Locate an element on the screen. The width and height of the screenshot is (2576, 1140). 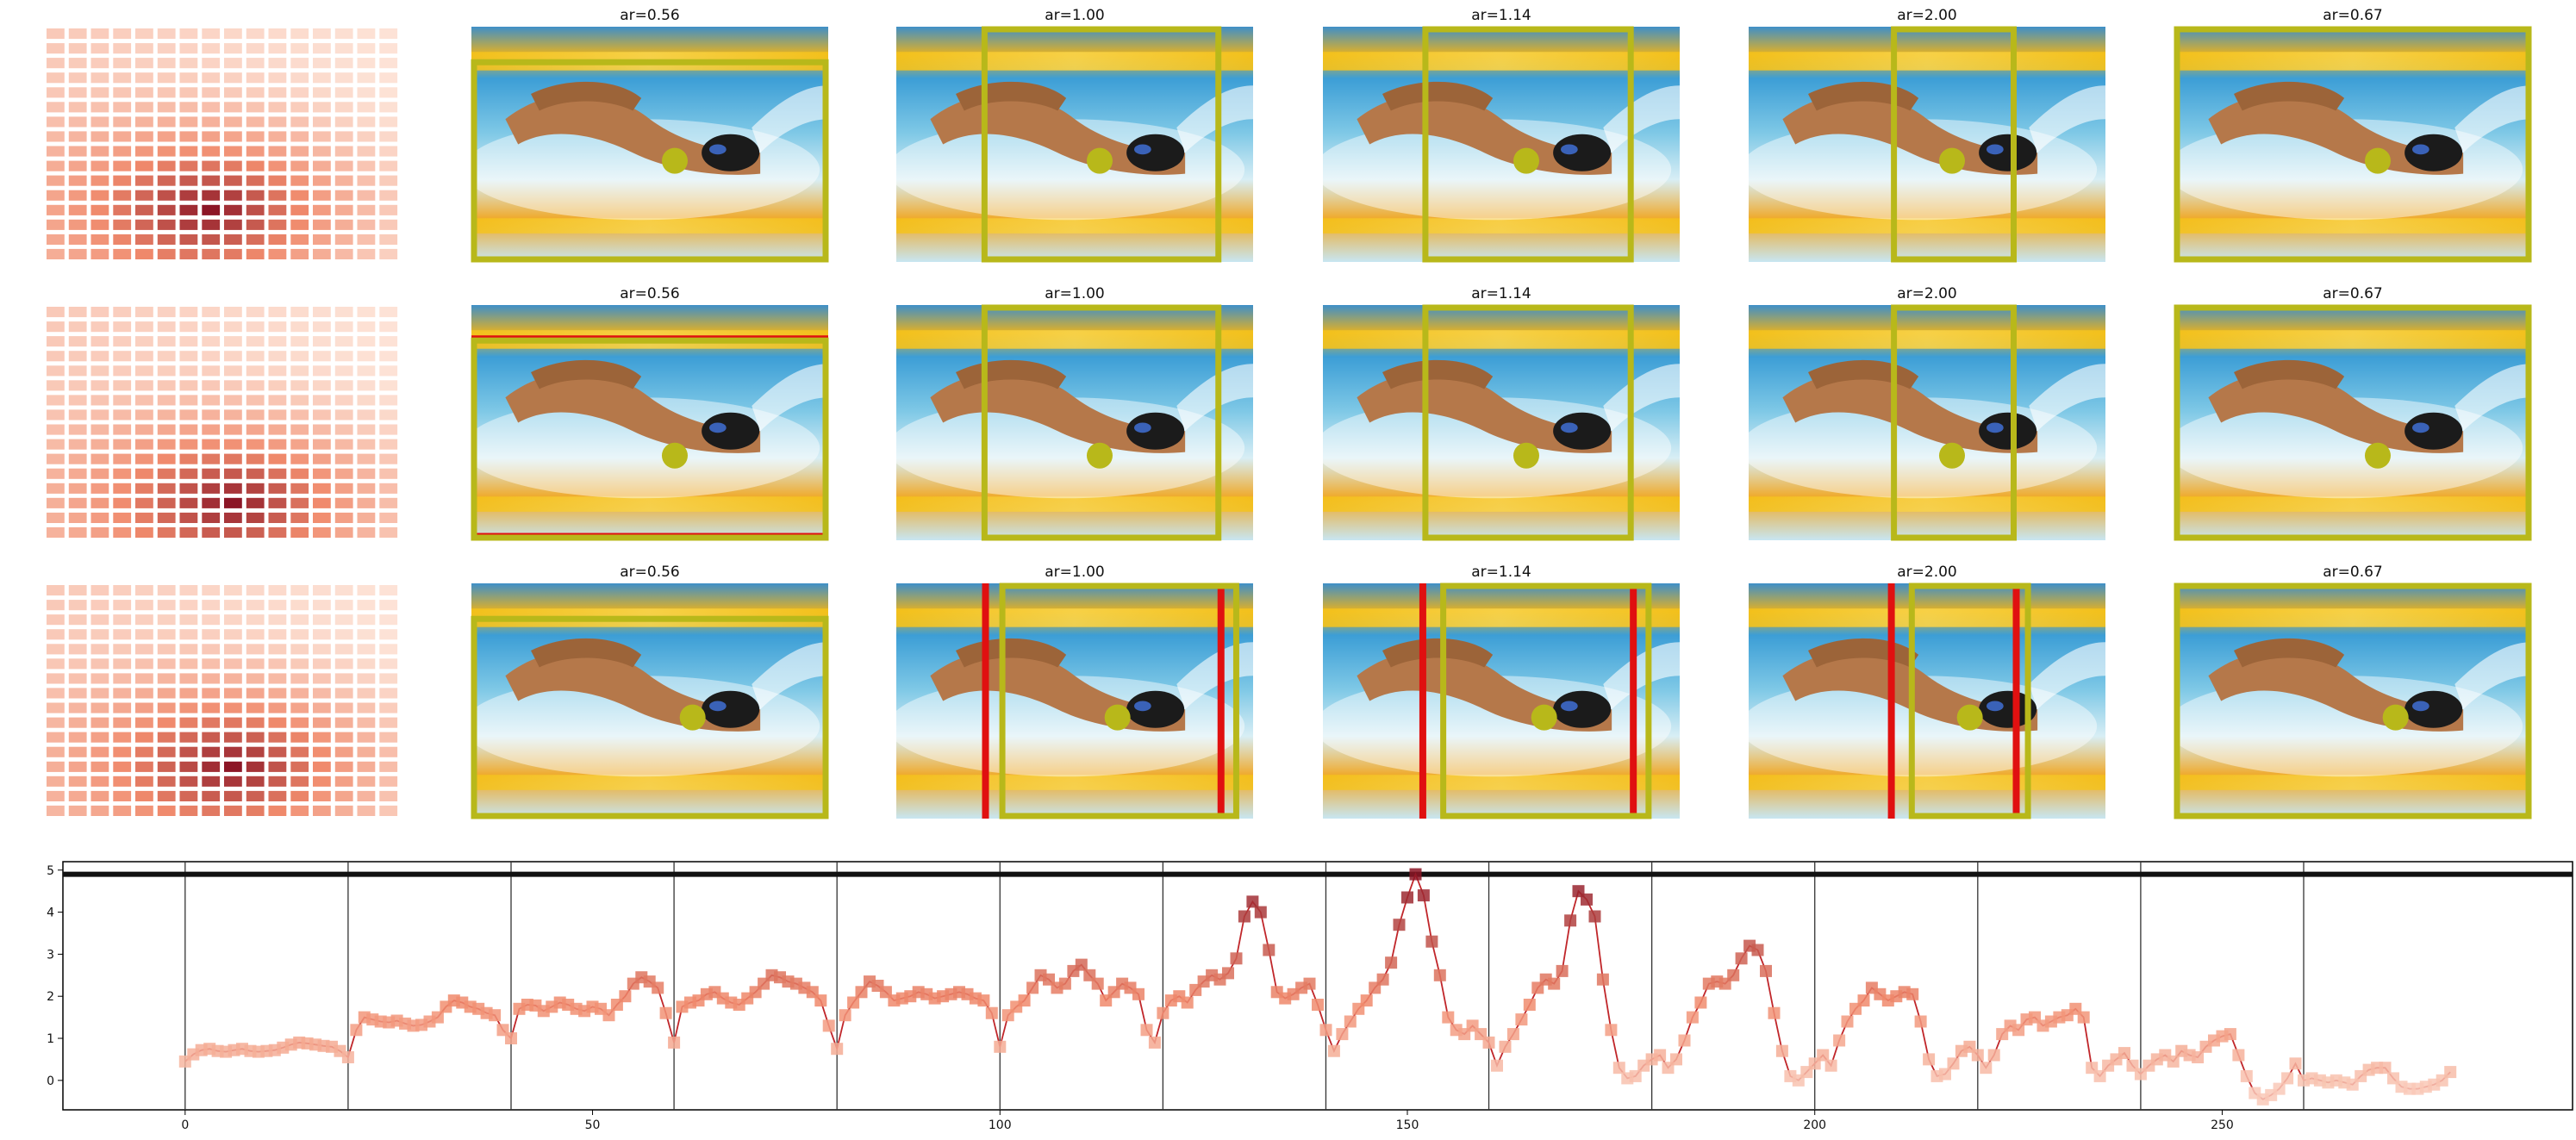
photo-panel-r1-1: ar=0.56 is located at coordinates (650, 135).